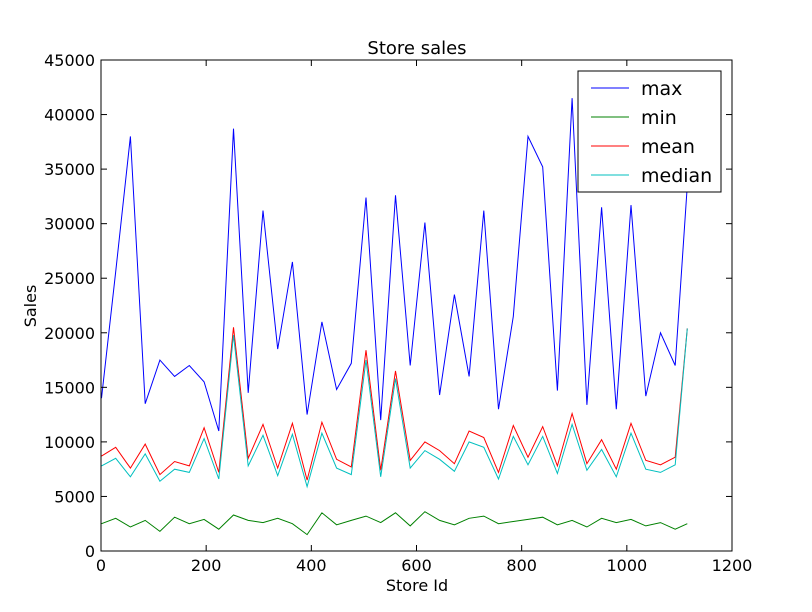 The width and height of the screenshot is (812, 612). I want to click on y-tick-label: 35000, so click(69, 169).